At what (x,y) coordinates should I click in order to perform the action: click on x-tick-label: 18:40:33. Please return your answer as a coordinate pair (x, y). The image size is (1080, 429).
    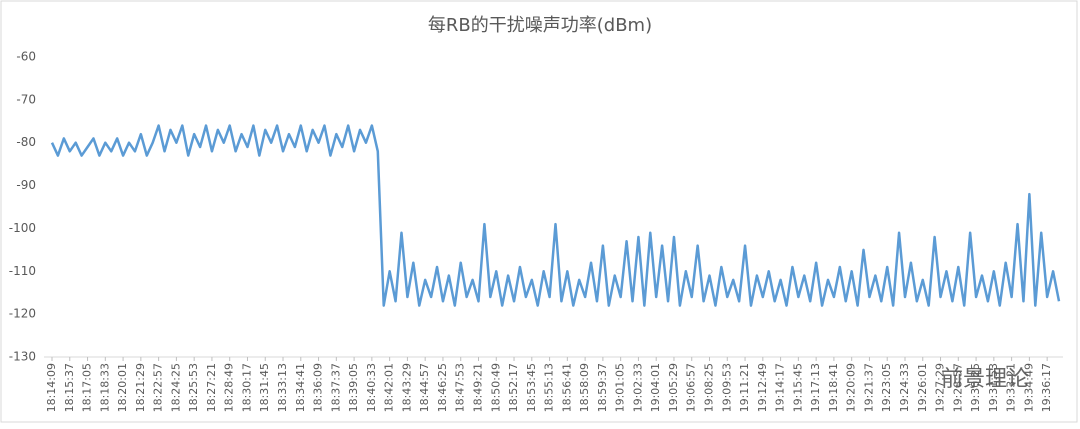
    Looking at the image, I should click on (371, 387).